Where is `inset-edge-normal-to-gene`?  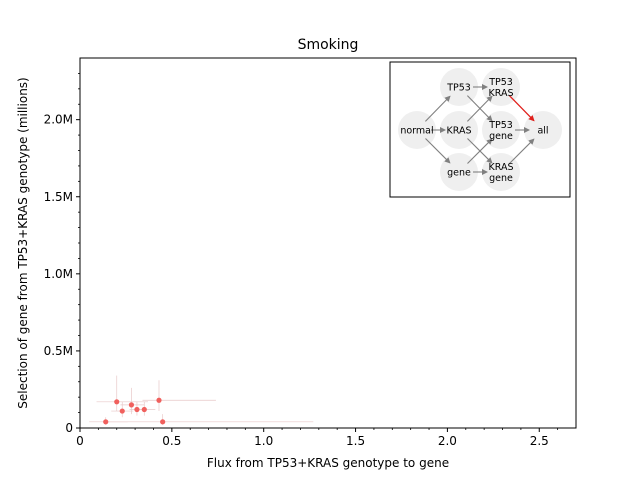 inset-edge-normal-to-gene is located at coordinates (438, 151).